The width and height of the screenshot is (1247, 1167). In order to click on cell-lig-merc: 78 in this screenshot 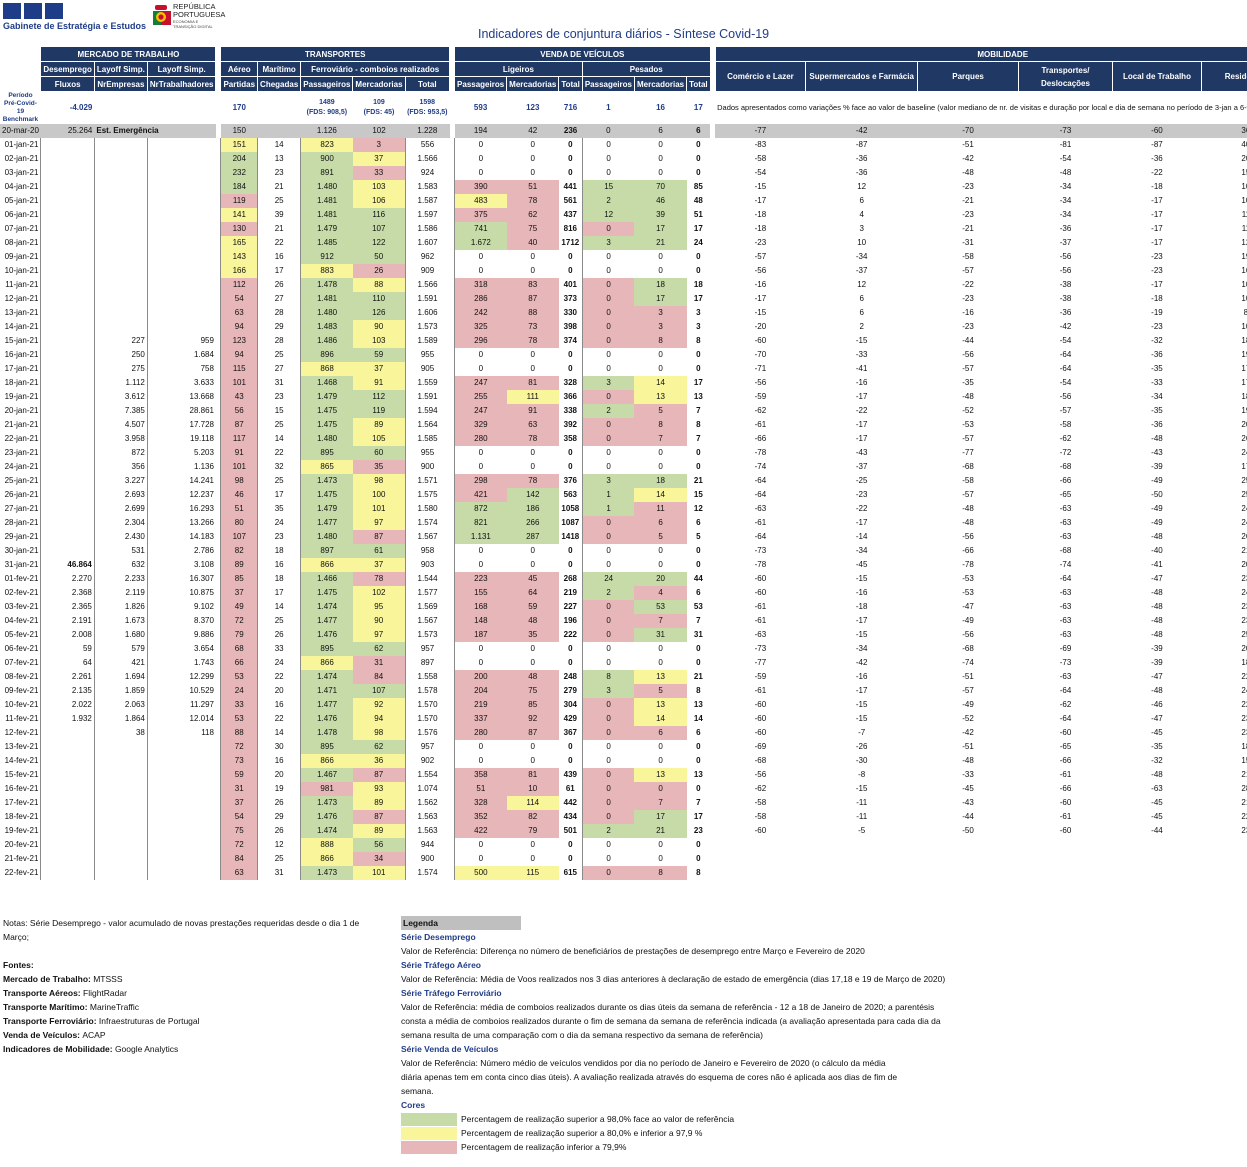, I will do `click(532, 200)`.